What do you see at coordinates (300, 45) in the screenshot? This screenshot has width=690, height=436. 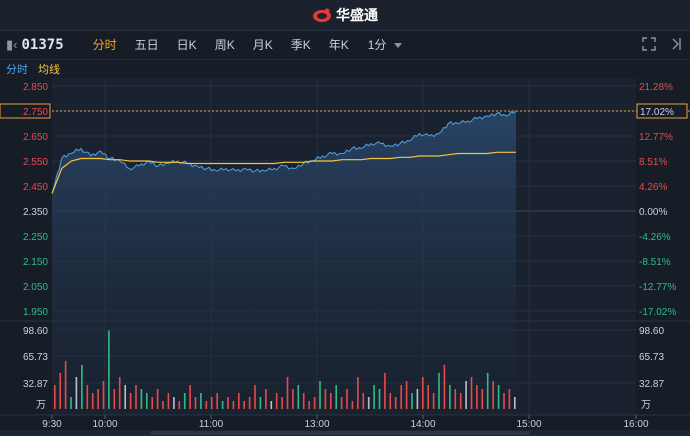 I see `tab-quarterly-k: 季K` at bounding box center [300, 45].